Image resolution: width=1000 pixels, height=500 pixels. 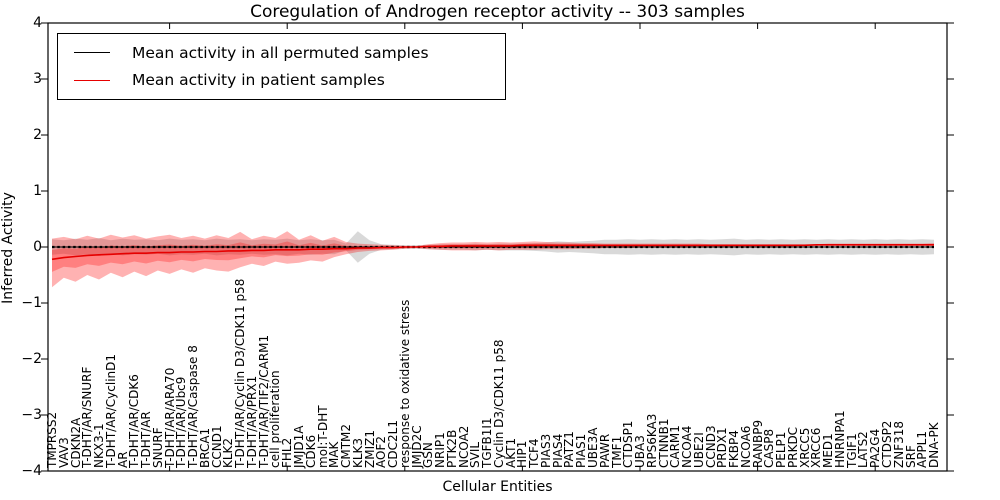 What do you see at coordinates (404, 383) in the screenshot?
I see `x-tick-label: response to oxidative stress` at bounding box center [404, 383].